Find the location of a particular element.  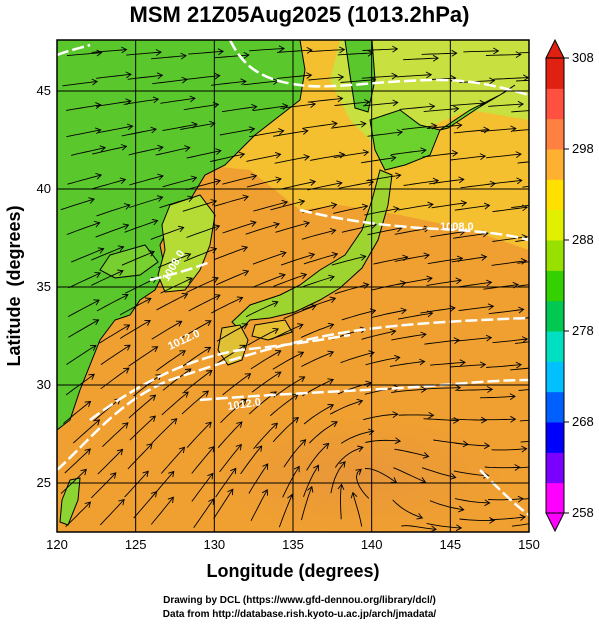

colorbar-ticks: 308 298 288 278 268 258 is located at coordinates (579, 285).